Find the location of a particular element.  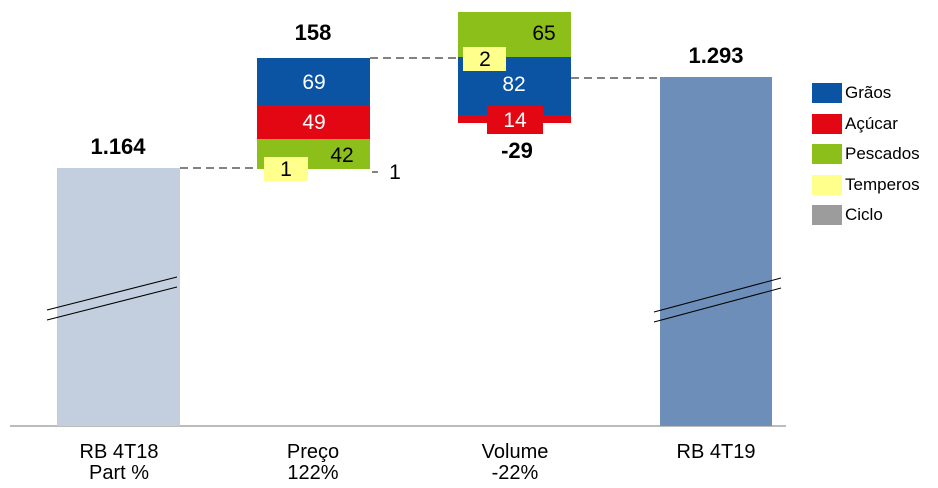

label-preco-graos: 69 is located at coordinates (313, 82).